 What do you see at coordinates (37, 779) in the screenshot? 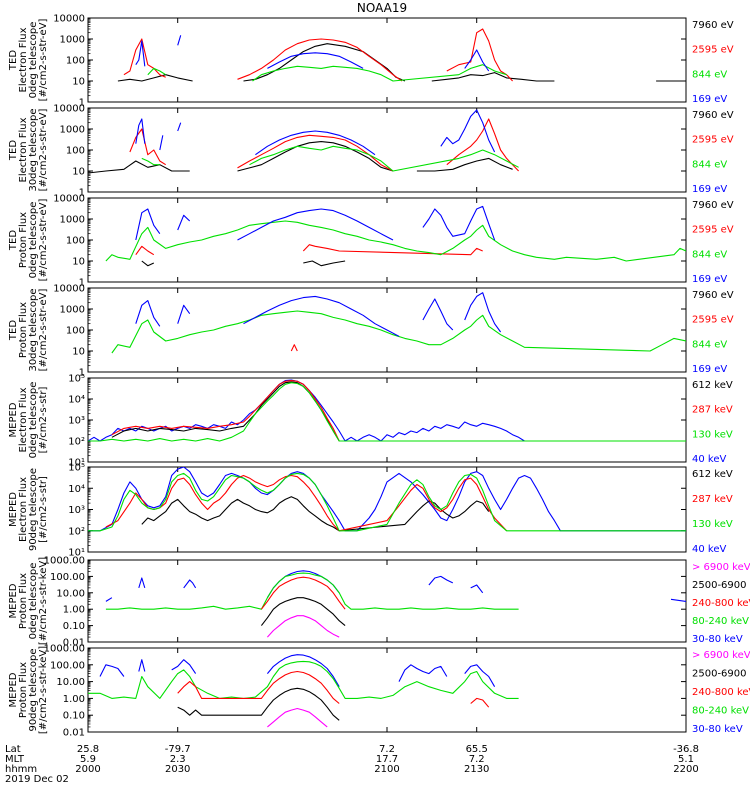
I see `date-label: 2019 Dec 02` at bounding box center [37, 779].